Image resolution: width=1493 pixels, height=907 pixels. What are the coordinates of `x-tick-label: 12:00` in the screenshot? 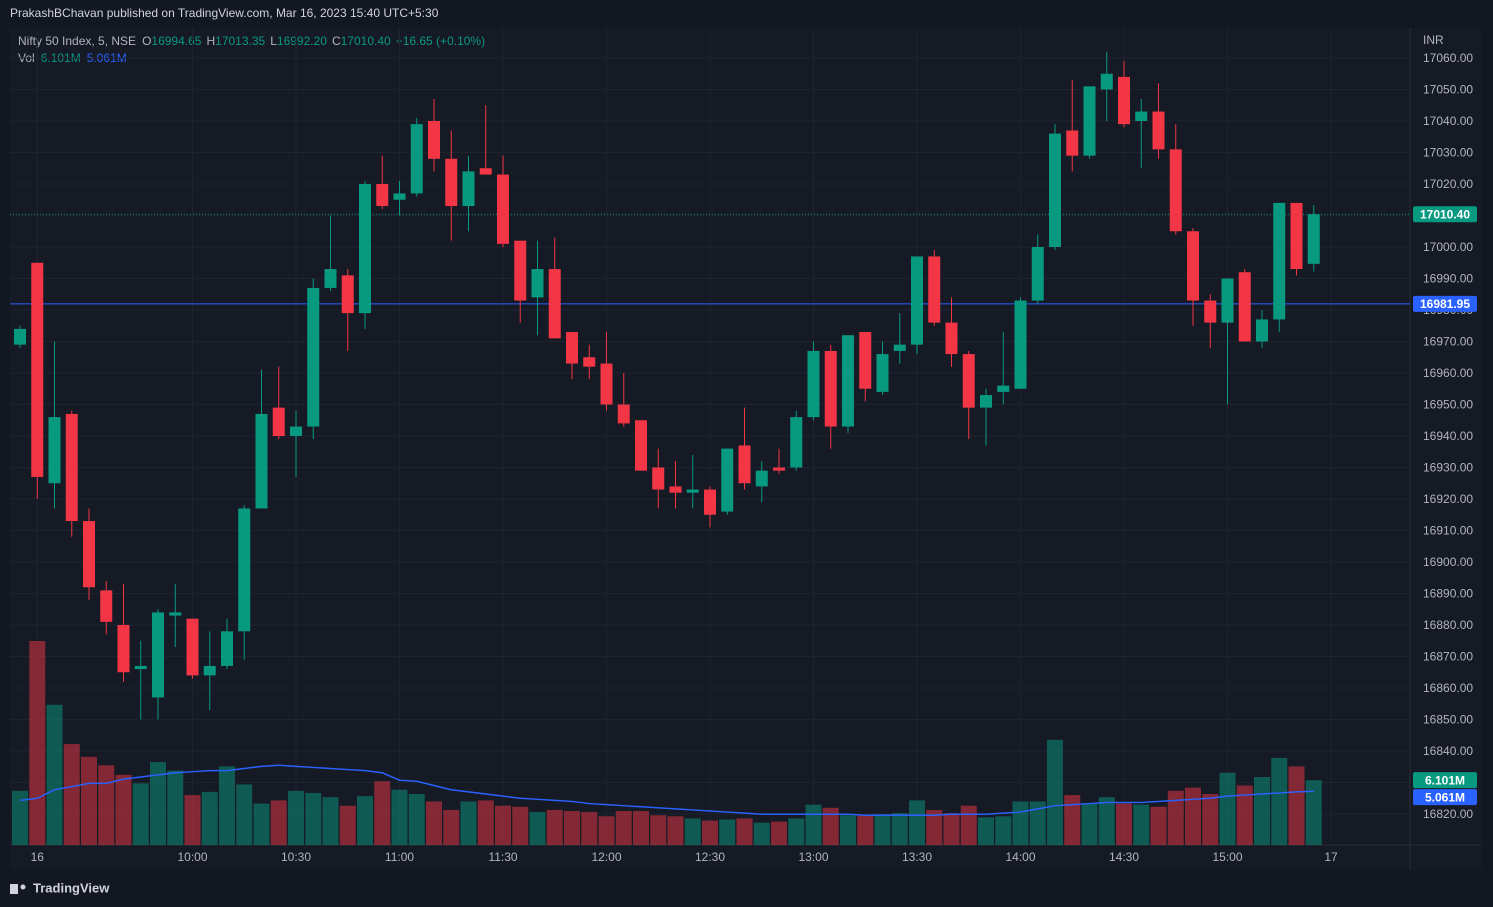 It's located at (606, 857).